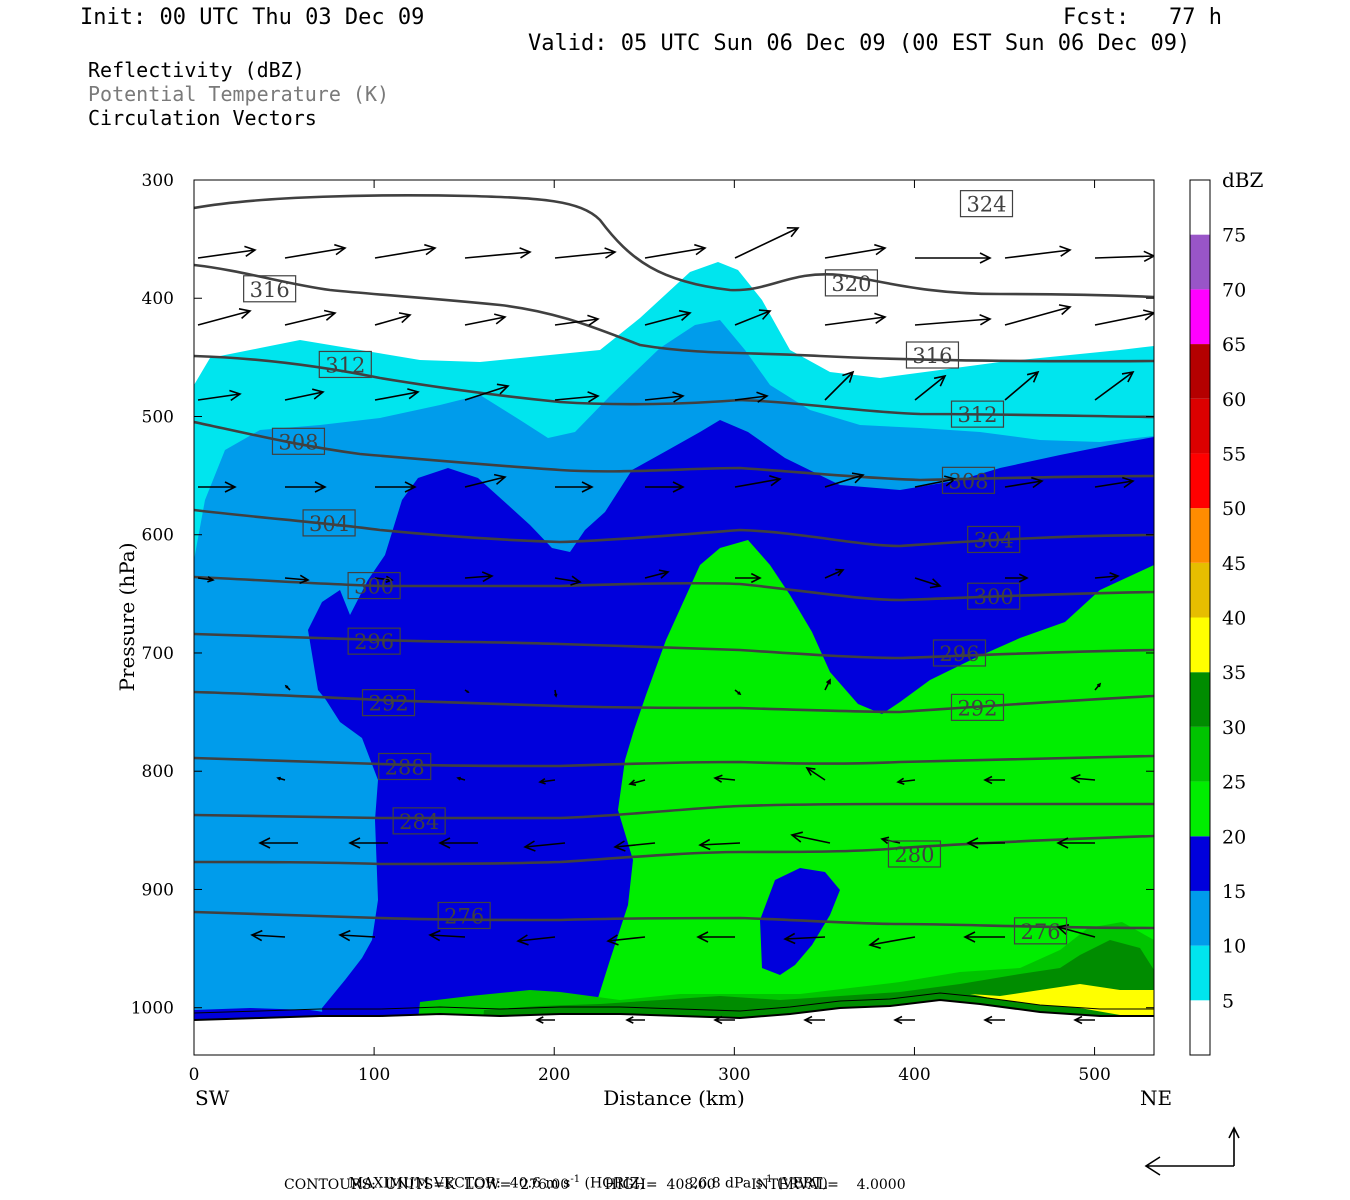  Describe the element at coordinates (1094, 1075) in the screenshot. I see `x-tick-label: 500` at that location.